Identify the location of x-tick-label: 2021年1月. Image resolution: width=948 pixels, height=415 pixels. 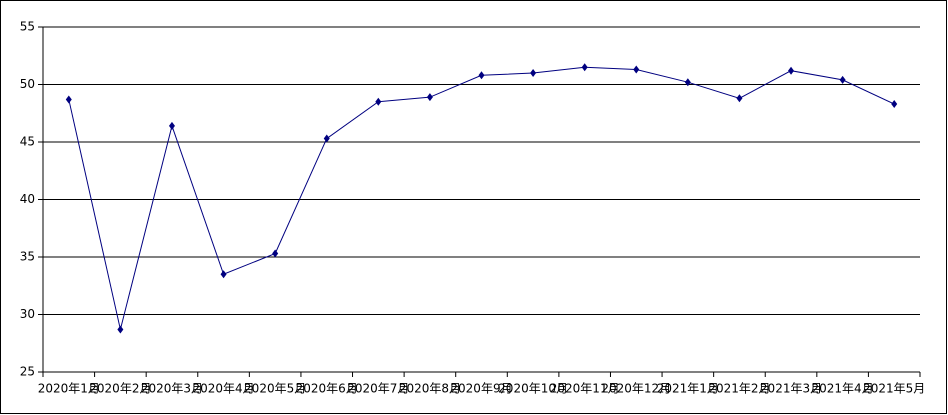
(688, 389).